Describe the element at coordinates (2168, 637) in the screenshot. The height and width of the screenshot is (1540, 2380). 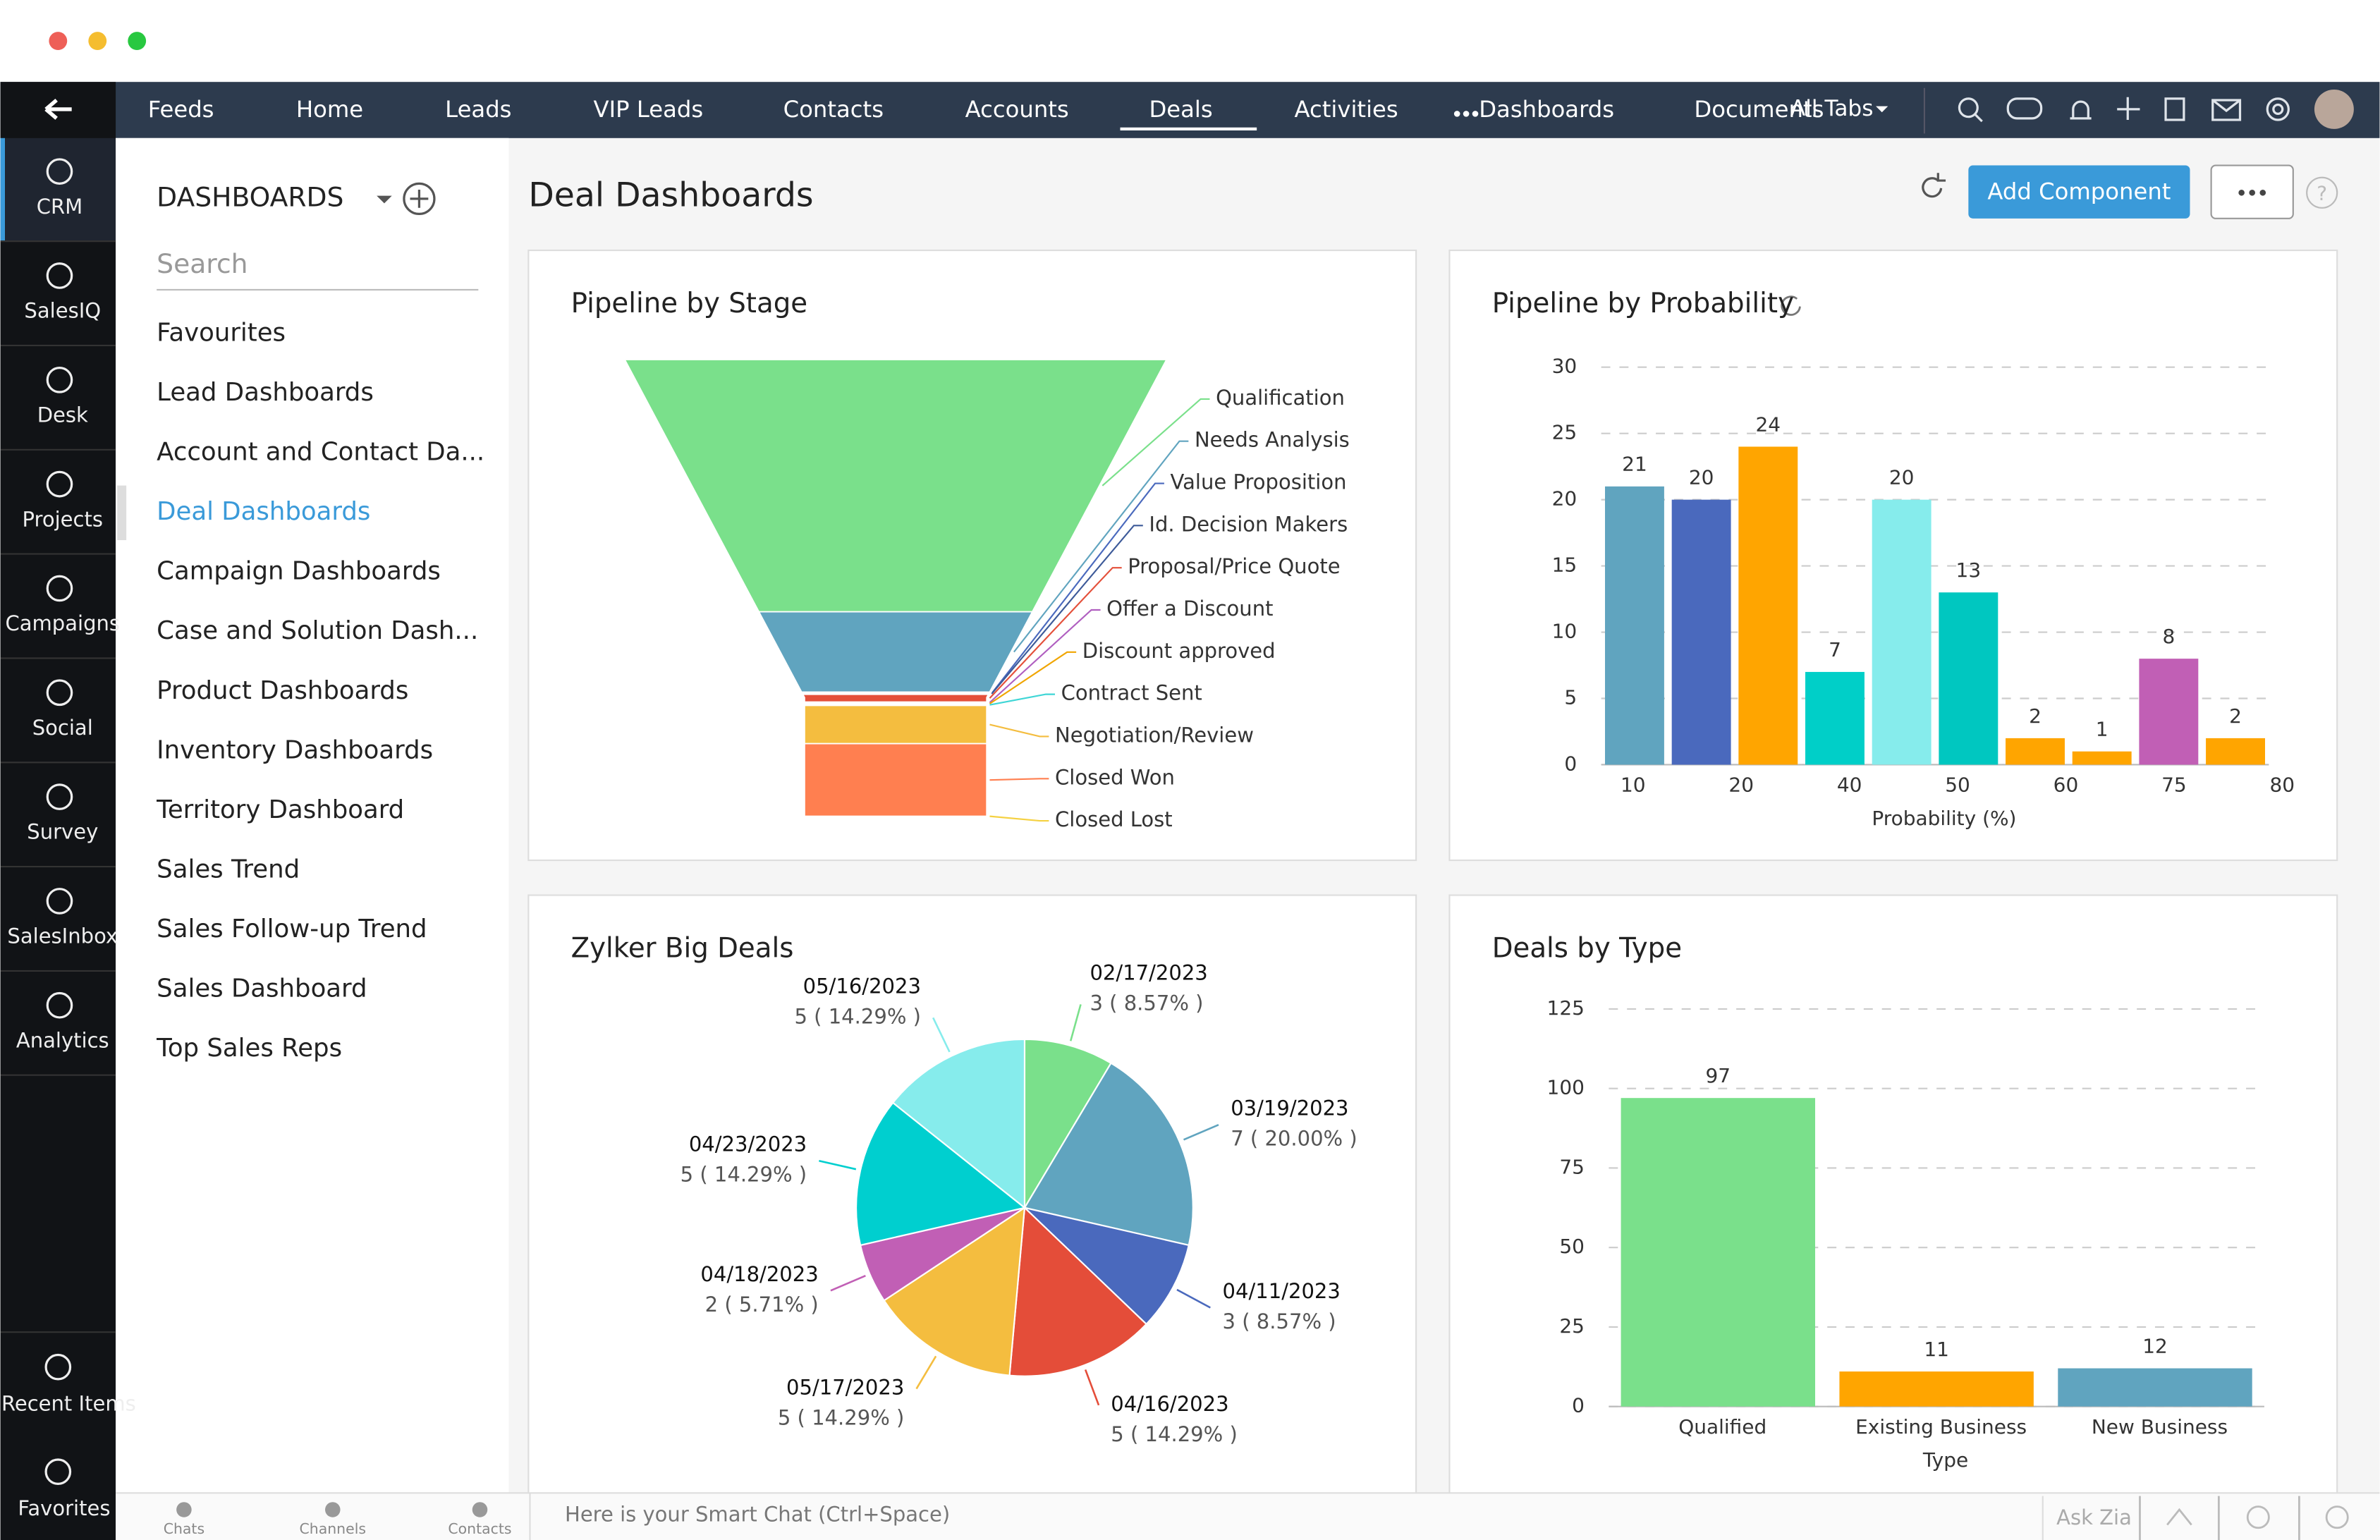
I see `data-label: 8` at that location.